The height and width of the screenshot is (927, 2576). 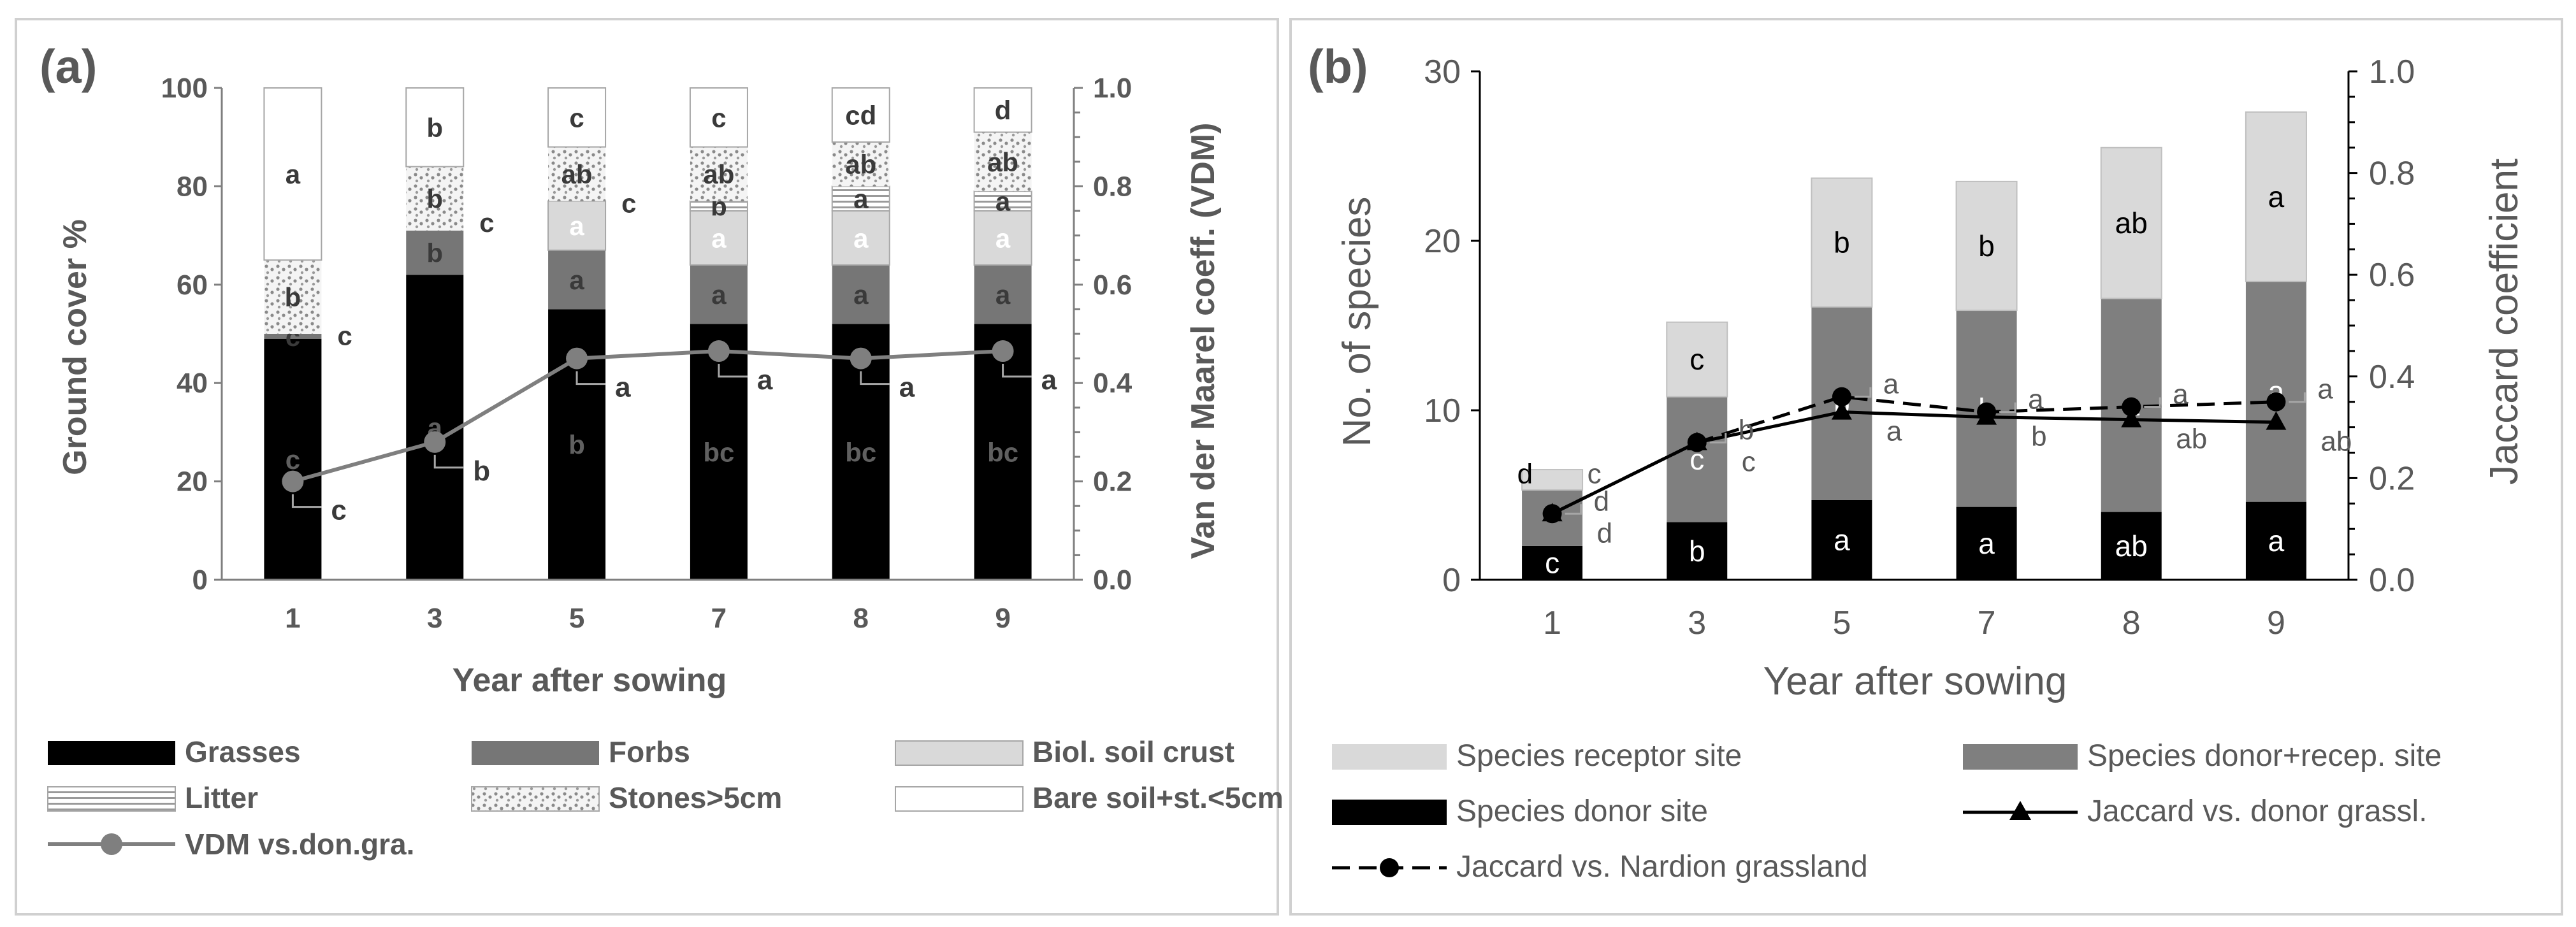 What do you see at coordinates (649, 751) in the screenshot?
I see `legend-label-forbs: Forbs` at bounding box center [649, 751].